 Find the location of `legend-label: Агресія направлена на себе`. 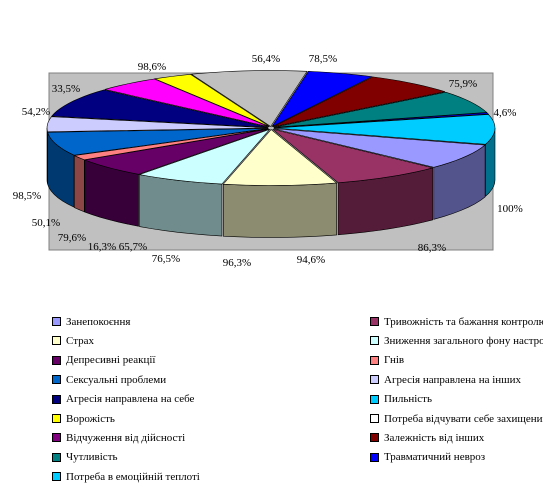

legend-label: Агресія направлена на себе is located at coordinates (130, 399).